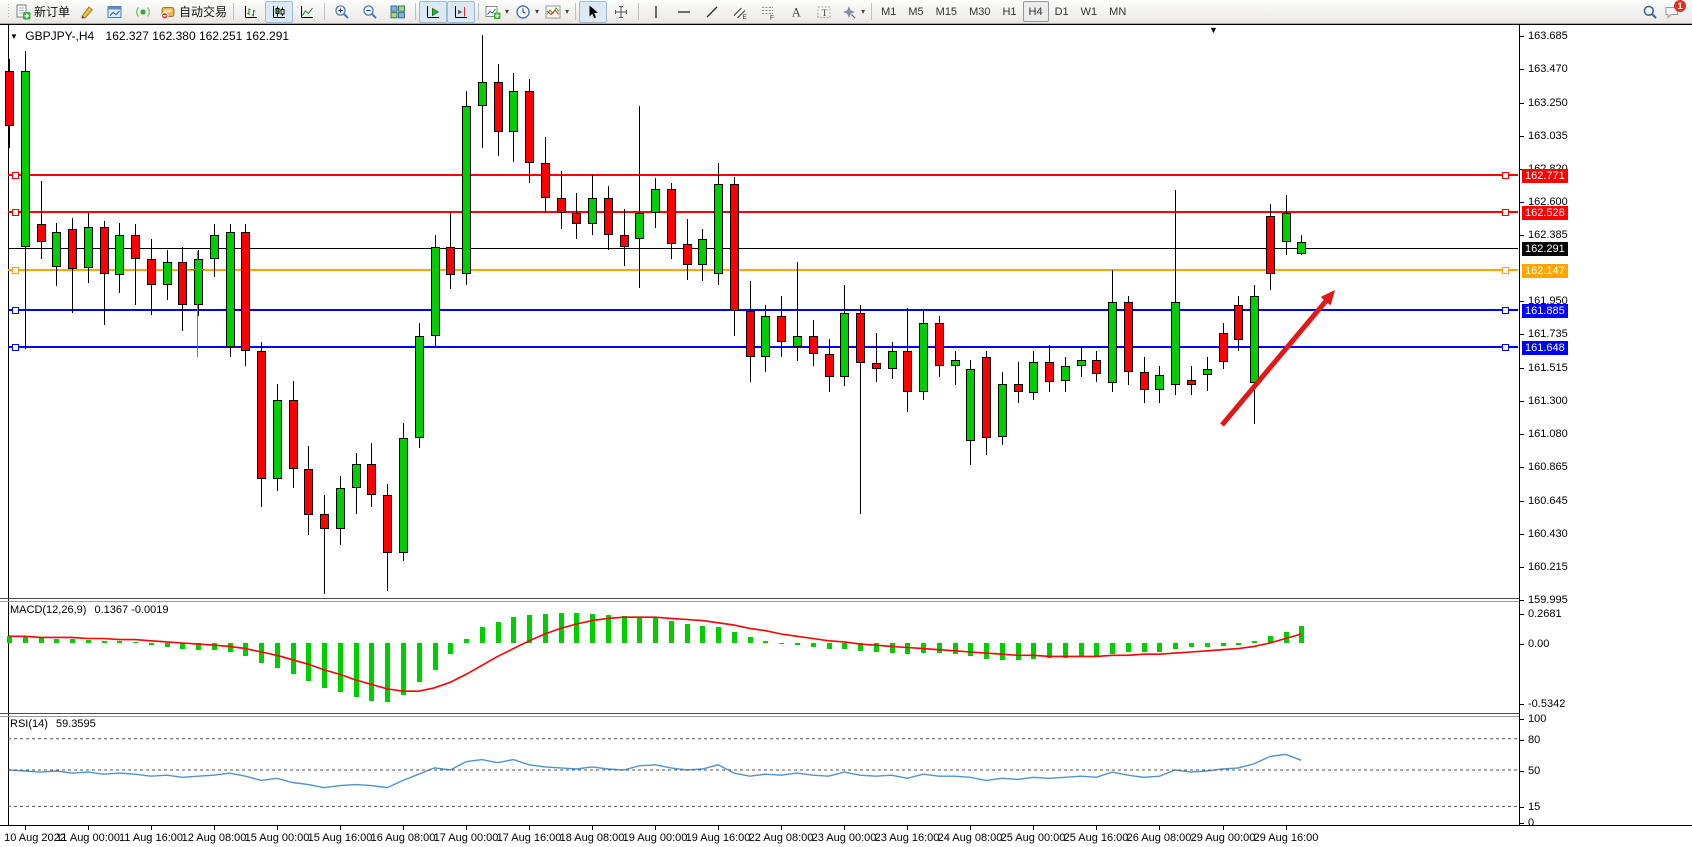 This screenshot has height=847, width=1692. Describe the element at coordinates (370, 12) in the screenshot. I see `zoom-out-button` at that location.